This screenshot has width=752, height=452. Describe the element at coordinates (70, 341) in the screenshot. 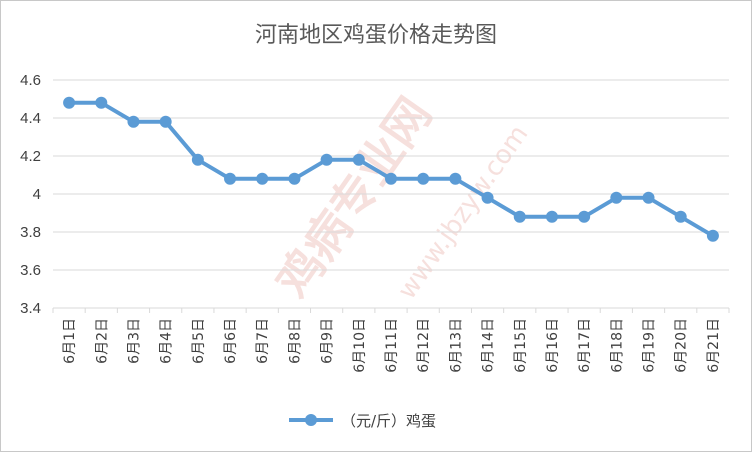

I see `x-tick-label: 6月1日` at that location.